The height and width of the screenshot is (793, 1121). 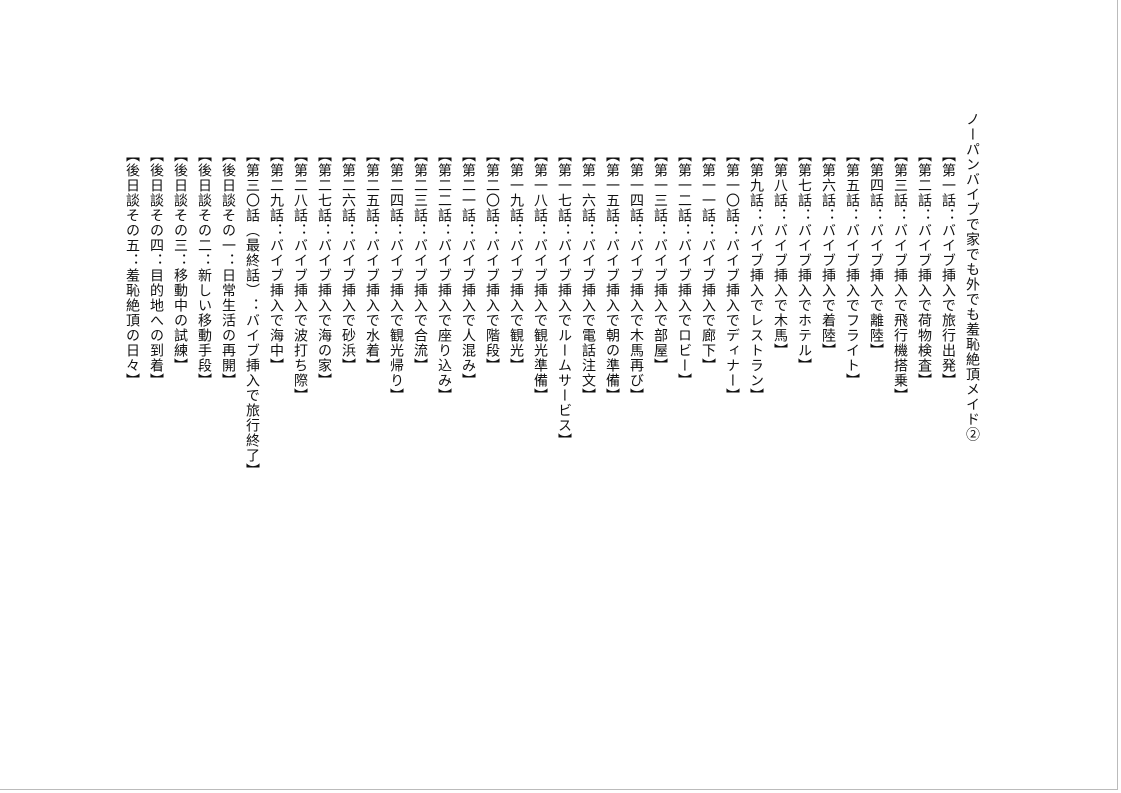 I want to click on toc-entry: 【第二九話：バイブ挿入で海中】, so click(x=276, y=260).